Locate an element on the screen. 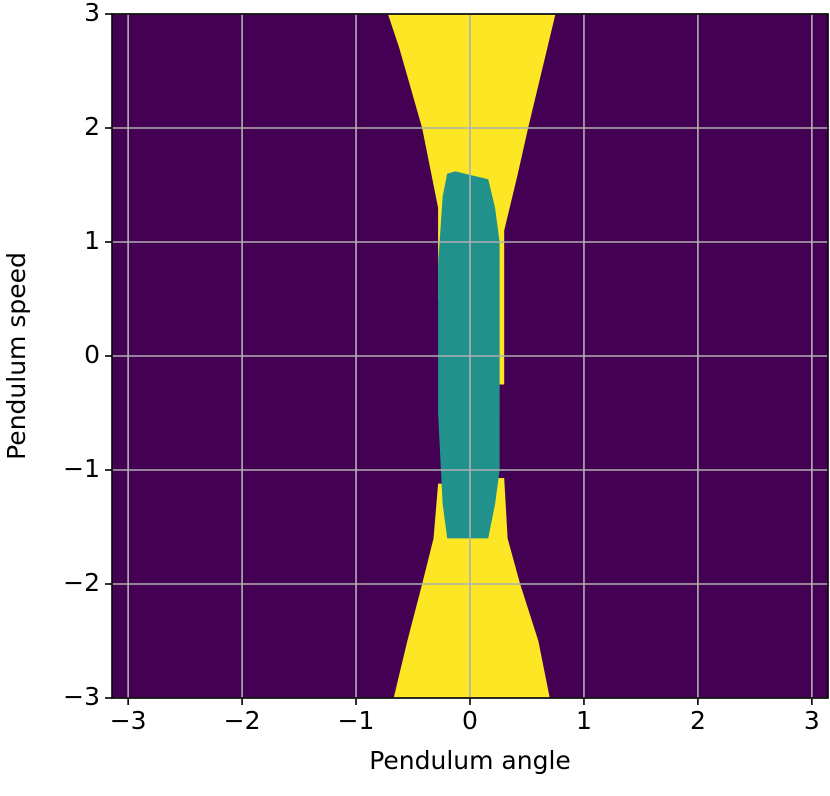  y-tick-label: −2 is located at coordinates (81, 582).